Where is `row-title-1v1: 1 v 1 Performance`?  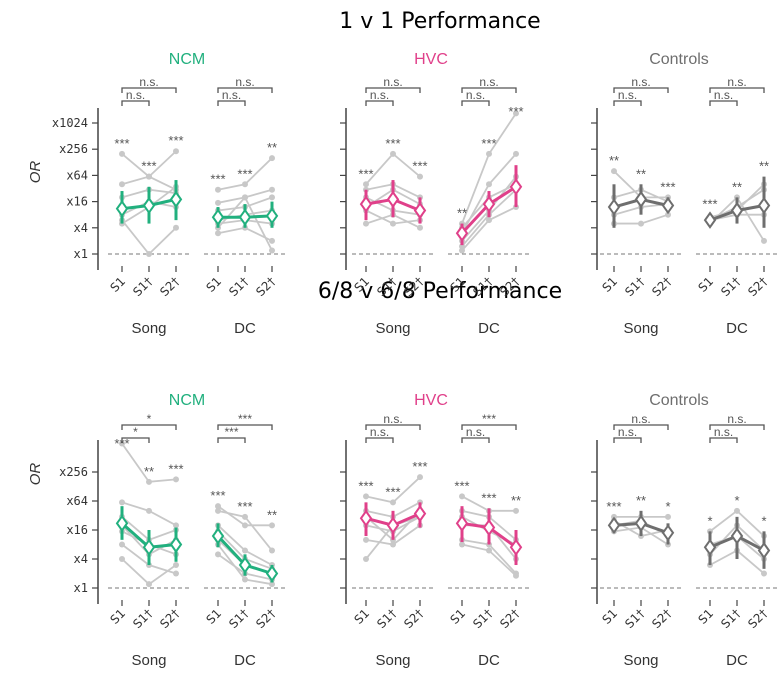
row-title-1v1: 1 v 1 Performance is located at coordinates (439, 21).